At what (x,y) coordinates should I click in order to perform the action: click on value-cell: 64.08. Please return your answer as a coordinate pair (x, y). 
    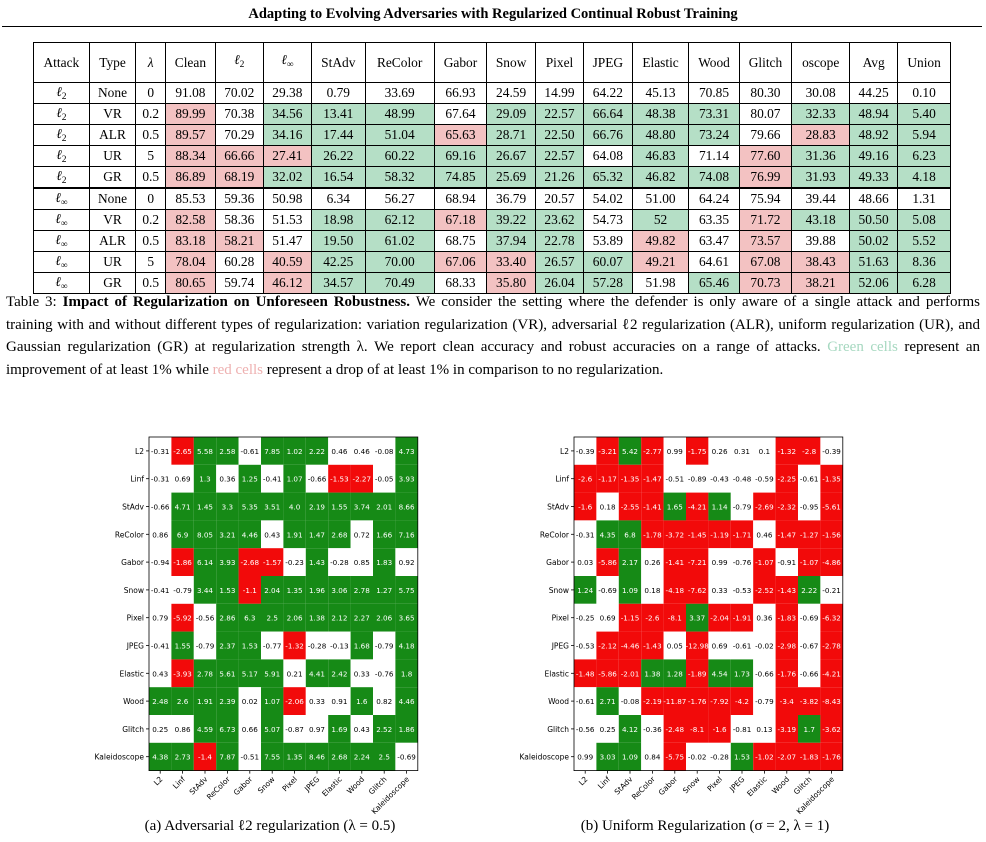
    Looking at the image, I should click on (608, 156).